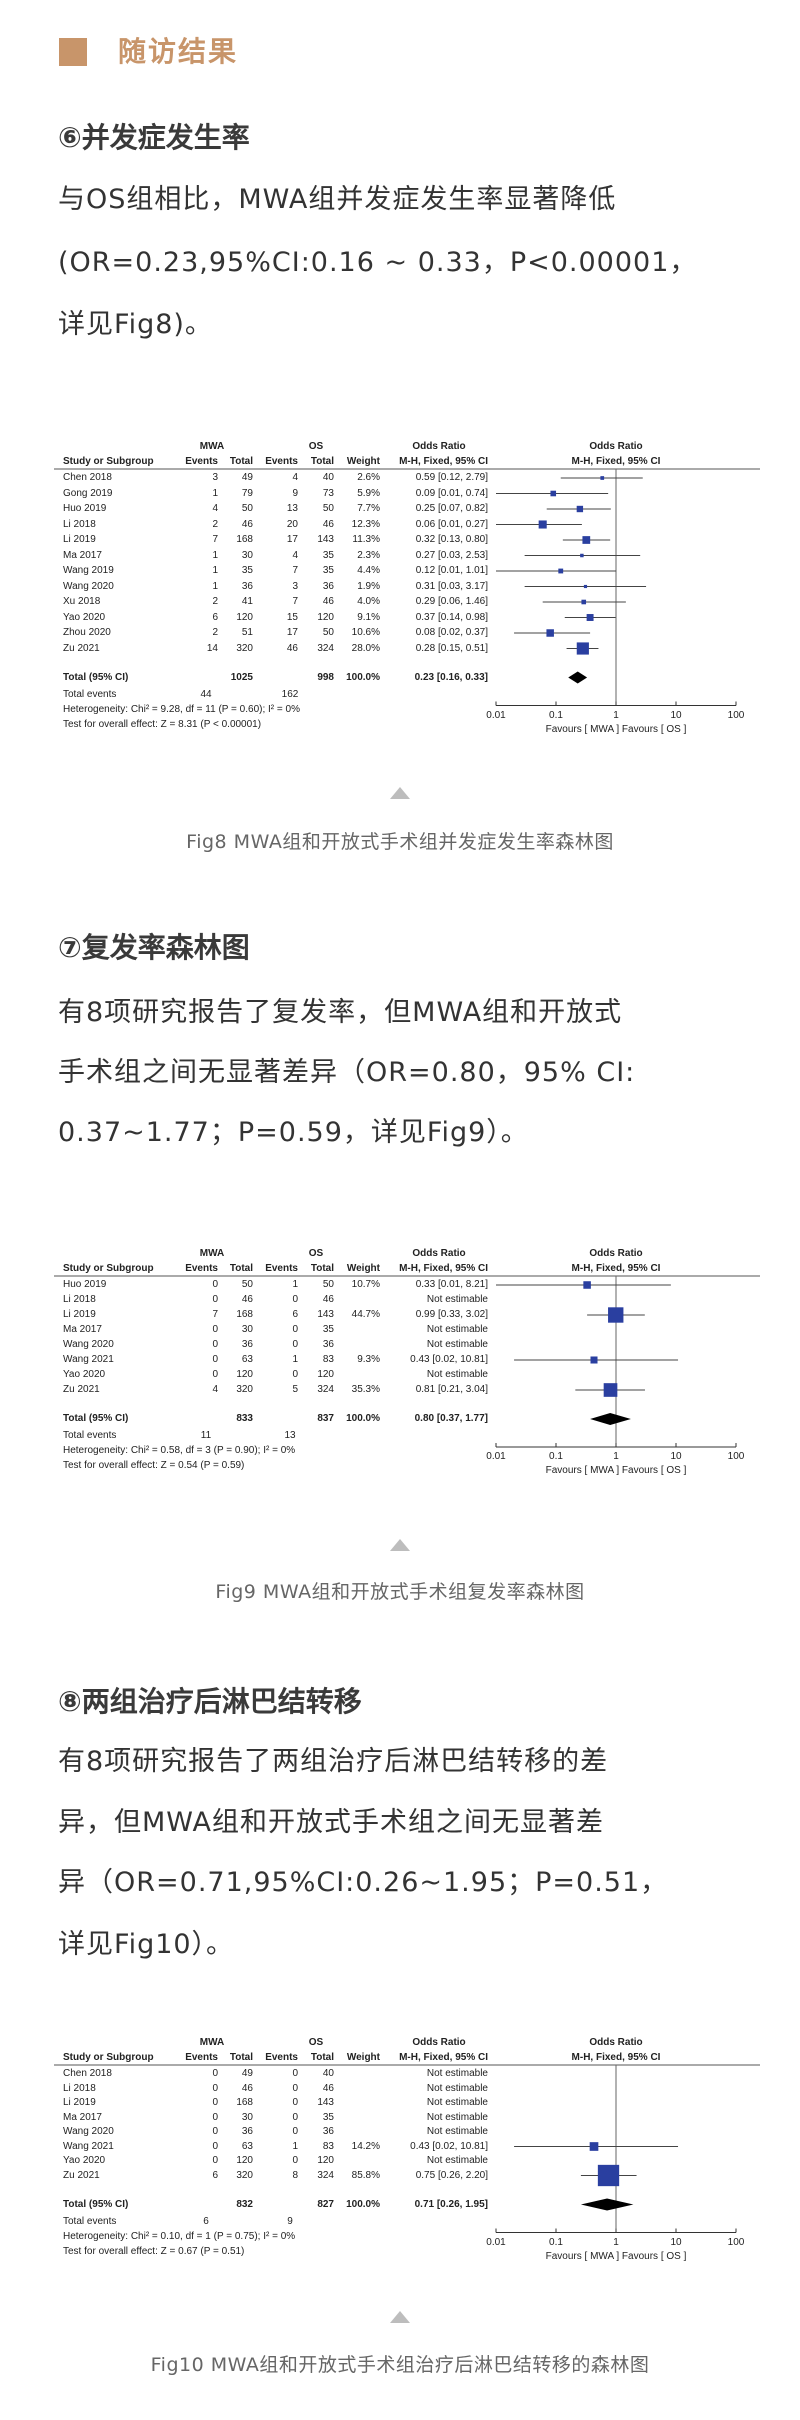  I want to click on header-accent-square, so click(73, 52).